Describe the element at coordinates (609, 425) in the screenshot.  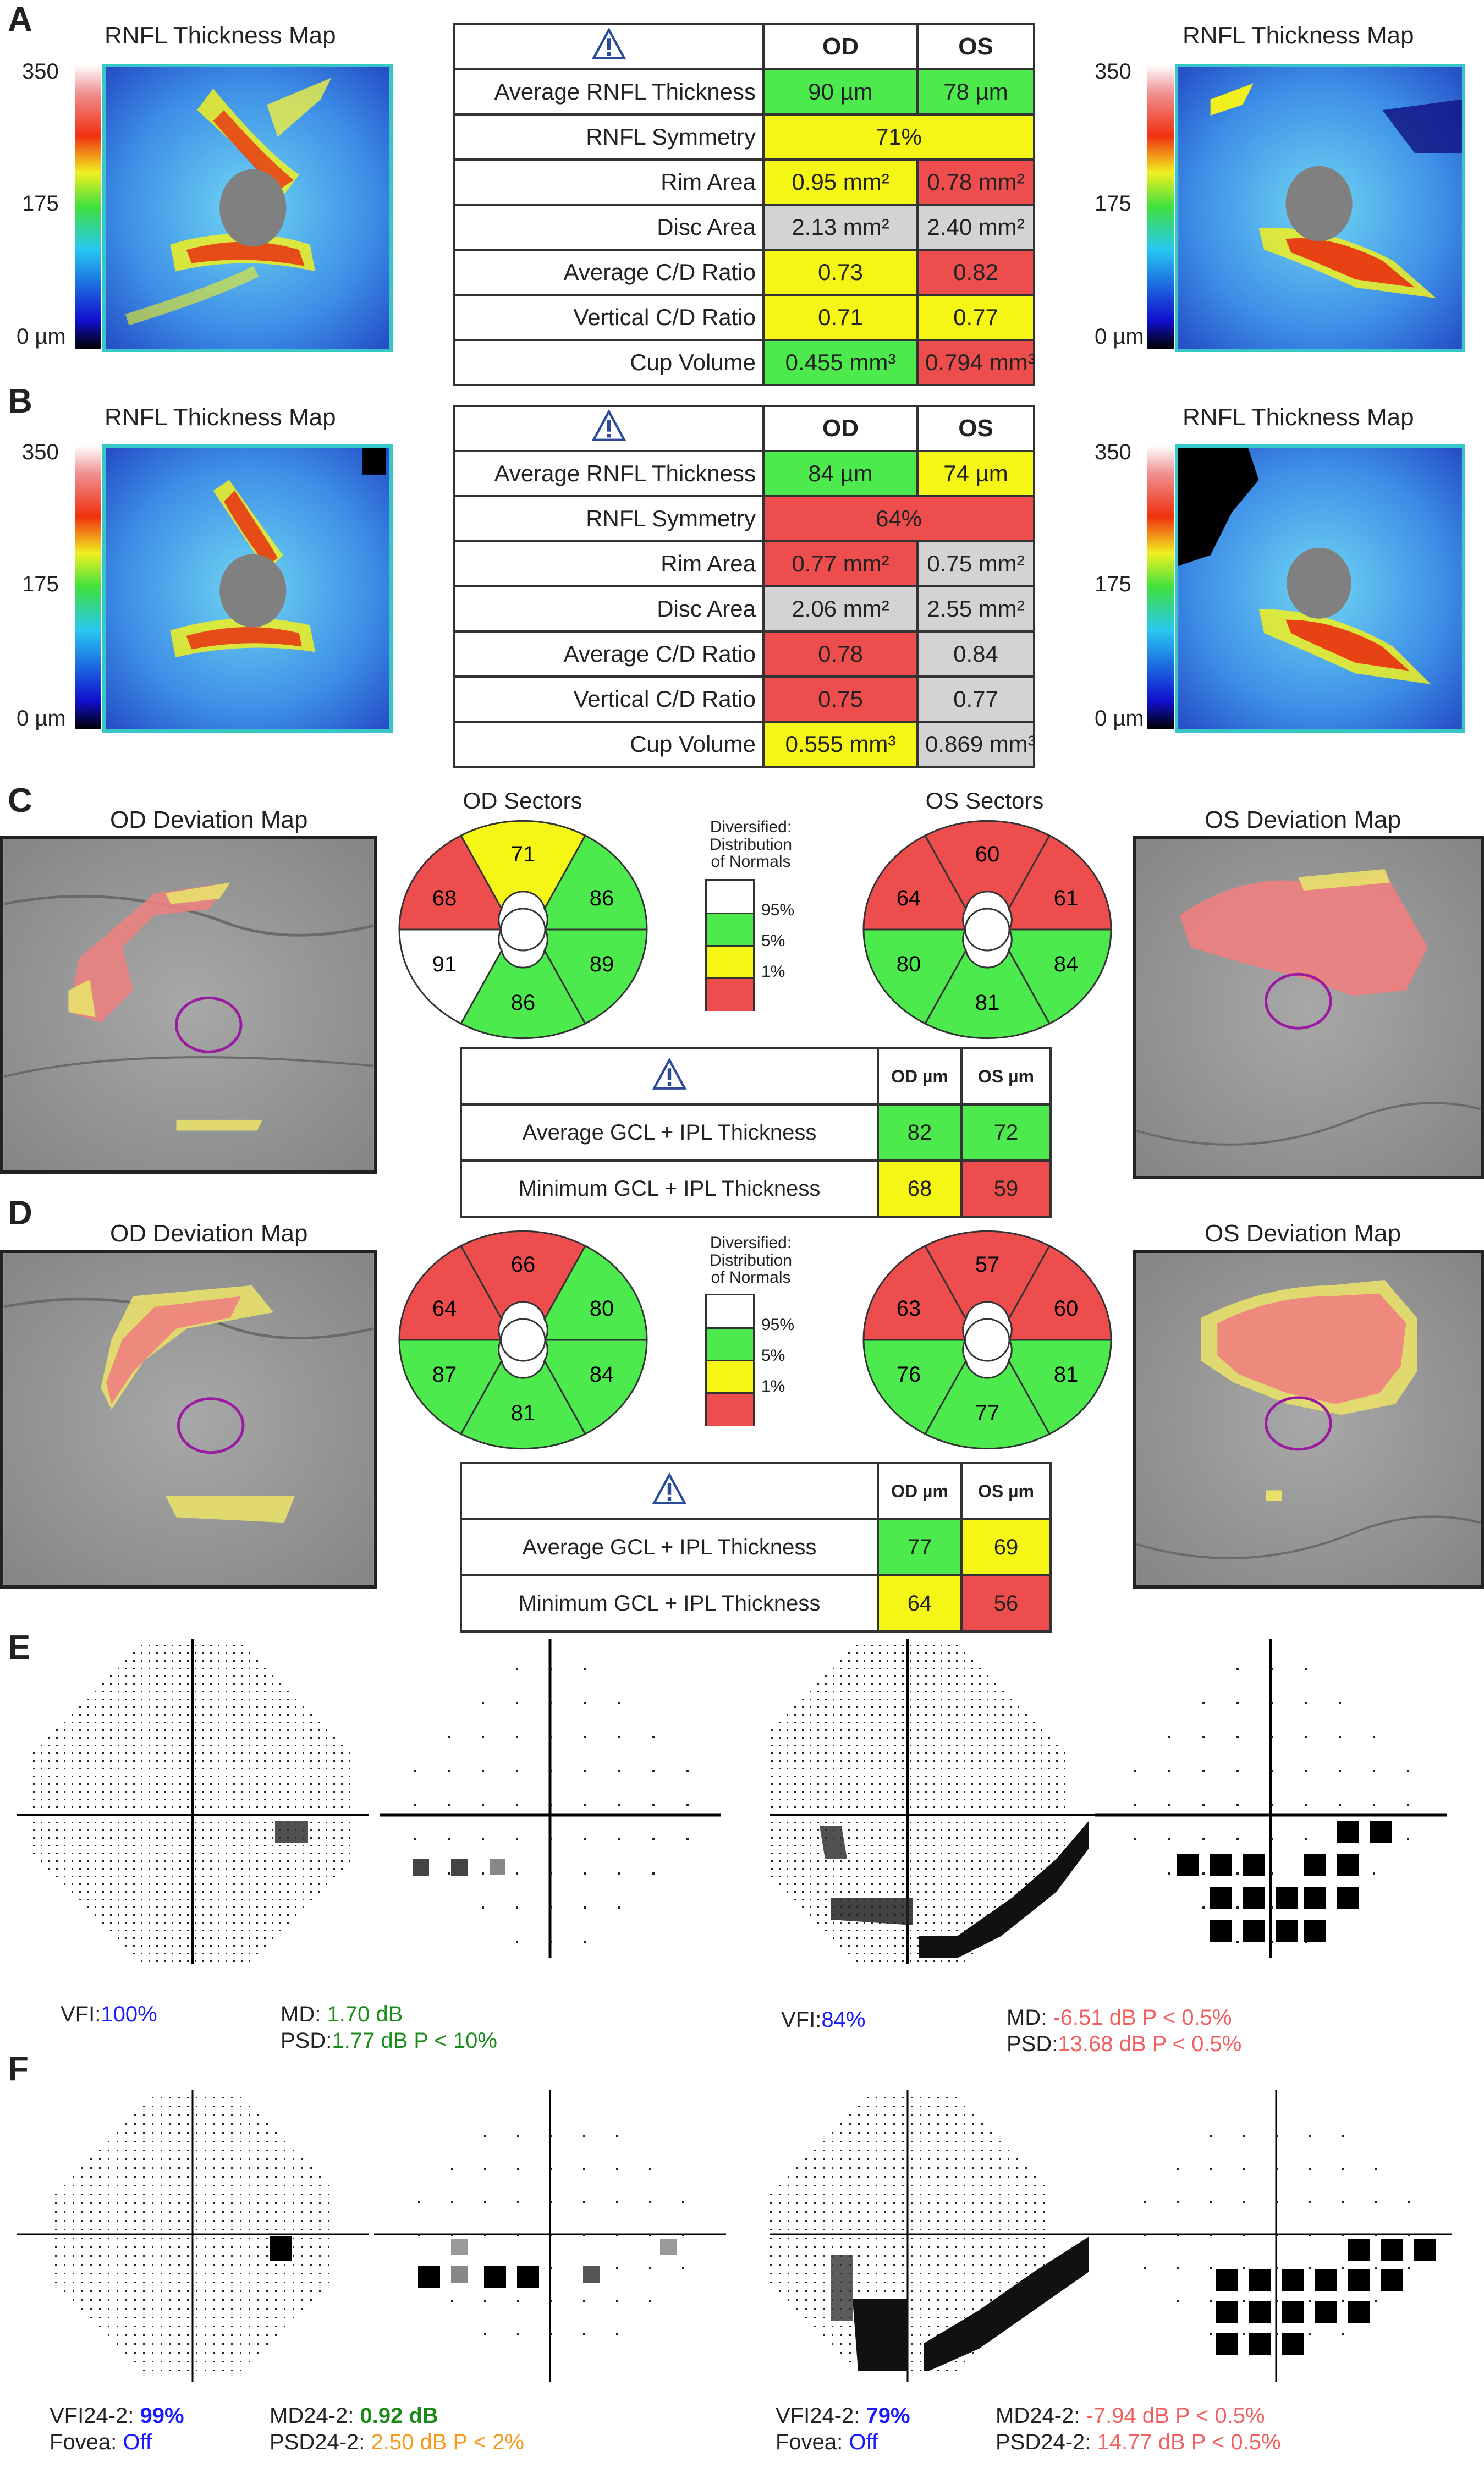
I see `warning-icon` at that location.